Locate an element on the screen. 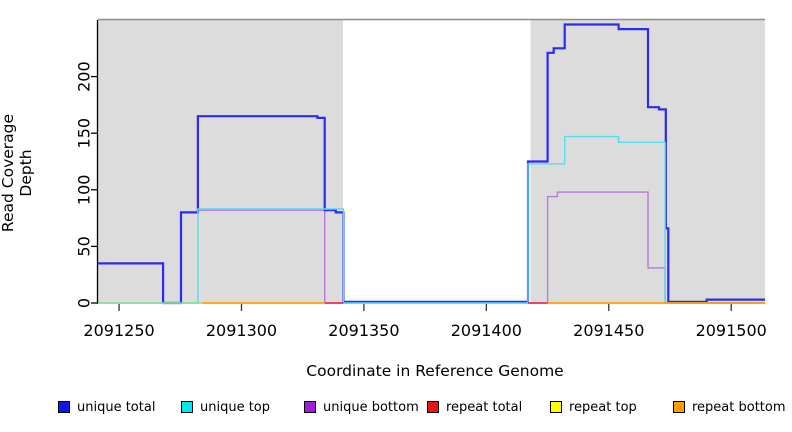 The width and height of the screenshot is (792, 432). legend-item-repeat-bottom: repeat bottom is located at coordinates (729, 407).